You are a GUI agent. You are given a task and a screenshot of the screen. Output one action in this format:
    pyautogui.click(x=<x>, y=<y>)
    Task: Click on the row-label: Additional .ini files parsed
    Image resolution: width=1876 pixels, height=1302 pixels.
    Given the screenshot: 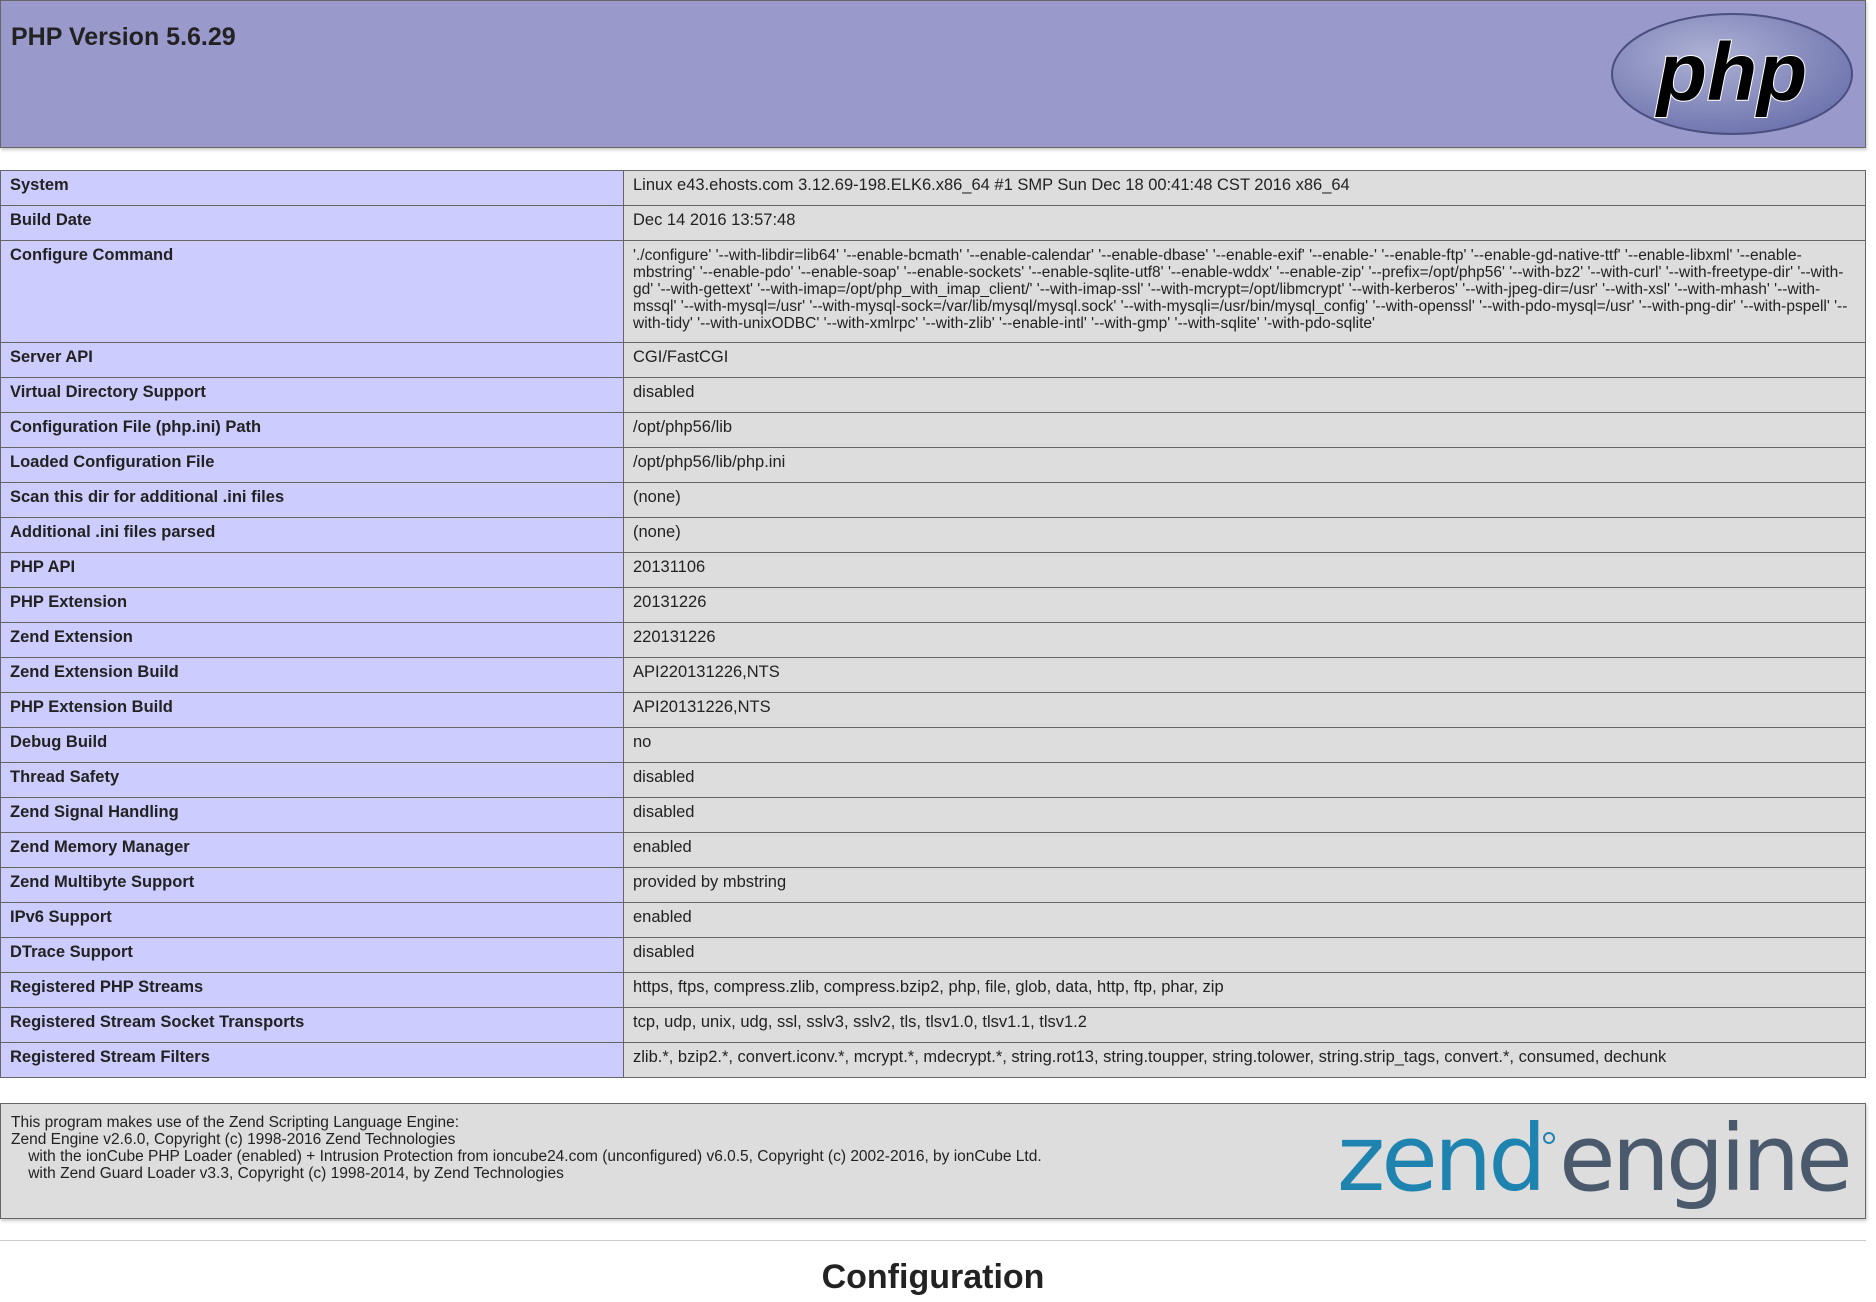 What is the action you would take?
    pyautogui.click(x=312, y=535)
    